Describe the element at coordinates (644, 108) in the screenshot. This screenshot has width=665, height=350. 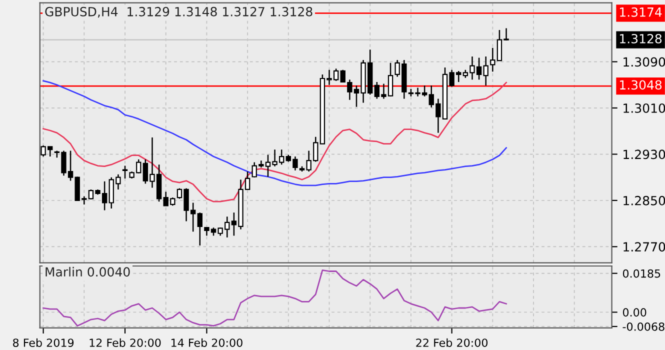
I see `y-tick-label: 1.3010` at that location.